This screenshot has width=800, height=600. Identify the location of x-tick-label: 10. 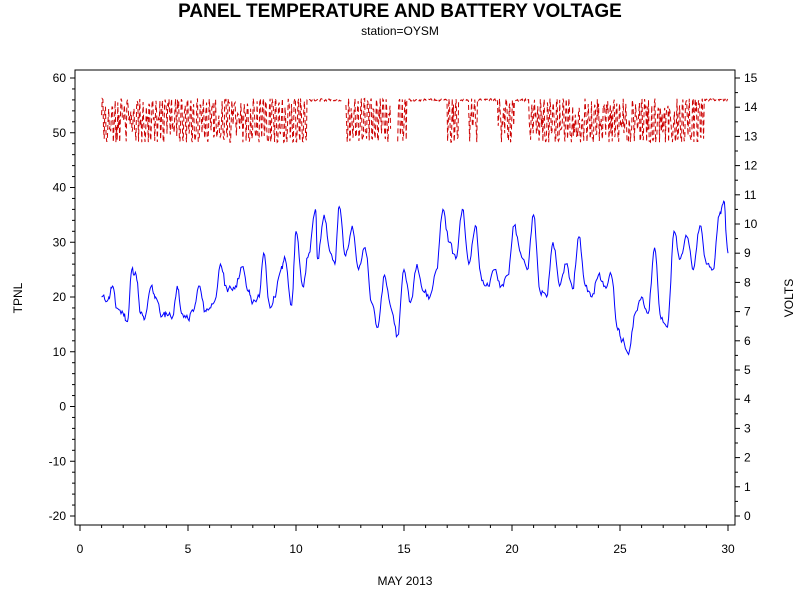
(296, 549).